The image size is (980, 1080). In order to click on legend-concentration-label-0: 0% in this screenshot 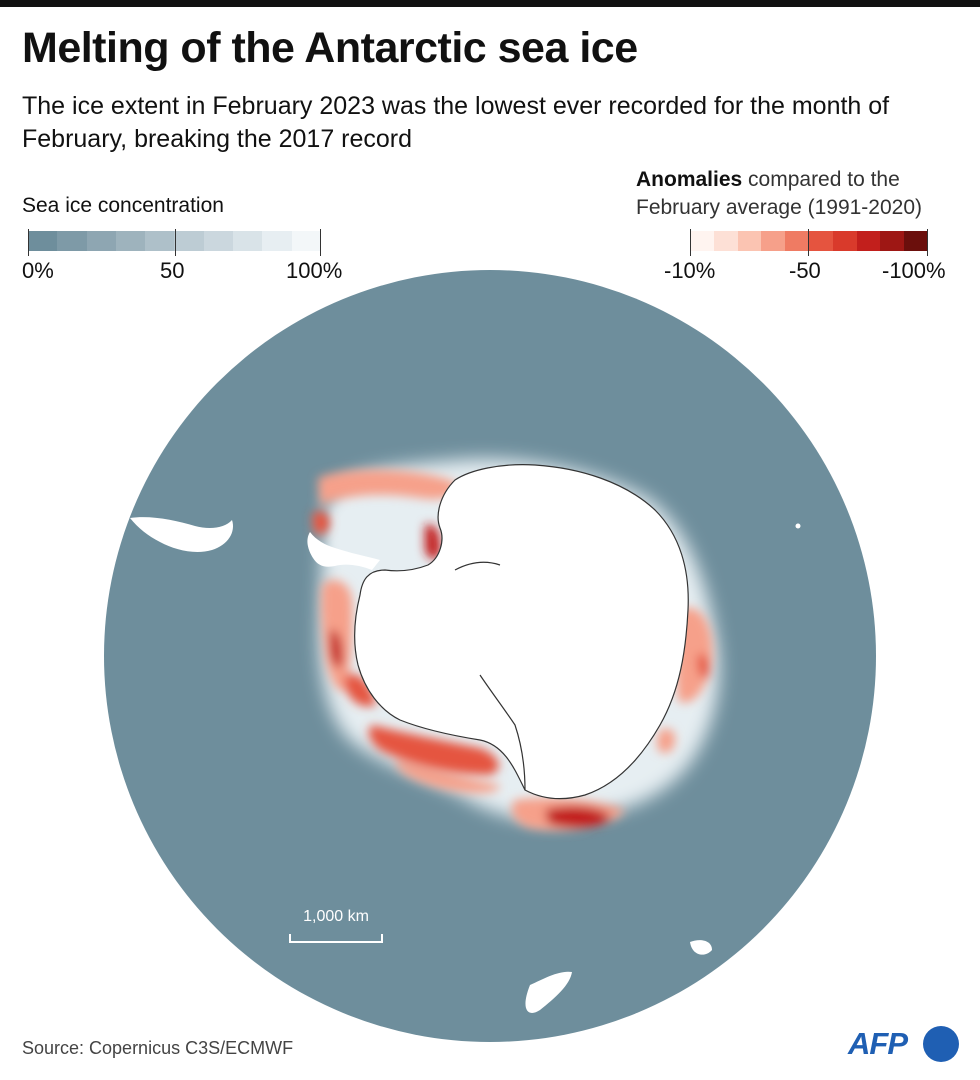, I will do `click(38, 270)`.